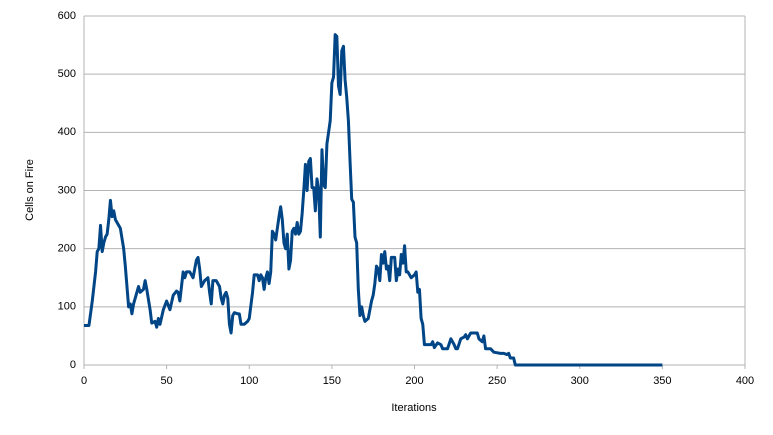 Image resolution: width=773 pixels, height=435 pixels. Describe the element at coordinates (30, 190) in the screenshot. I see `y-axis-label: Cells on Fire` at that location.